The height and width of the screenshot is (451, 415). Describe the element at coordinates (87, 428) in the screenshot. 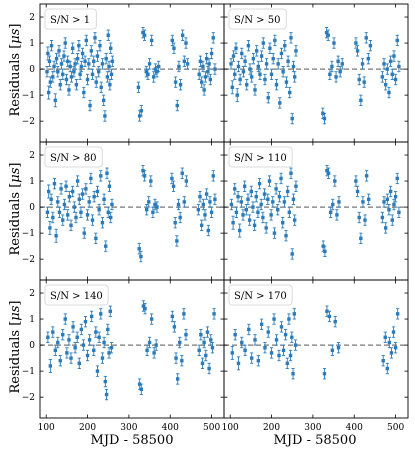

I see `x-tick-label: 200` at that location.